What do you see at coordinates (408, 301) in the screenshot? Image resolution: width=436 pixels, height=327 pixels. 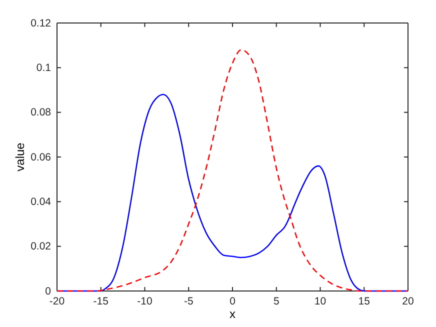 I see `x-tick-label: 20` at bounding box center [408, 301].